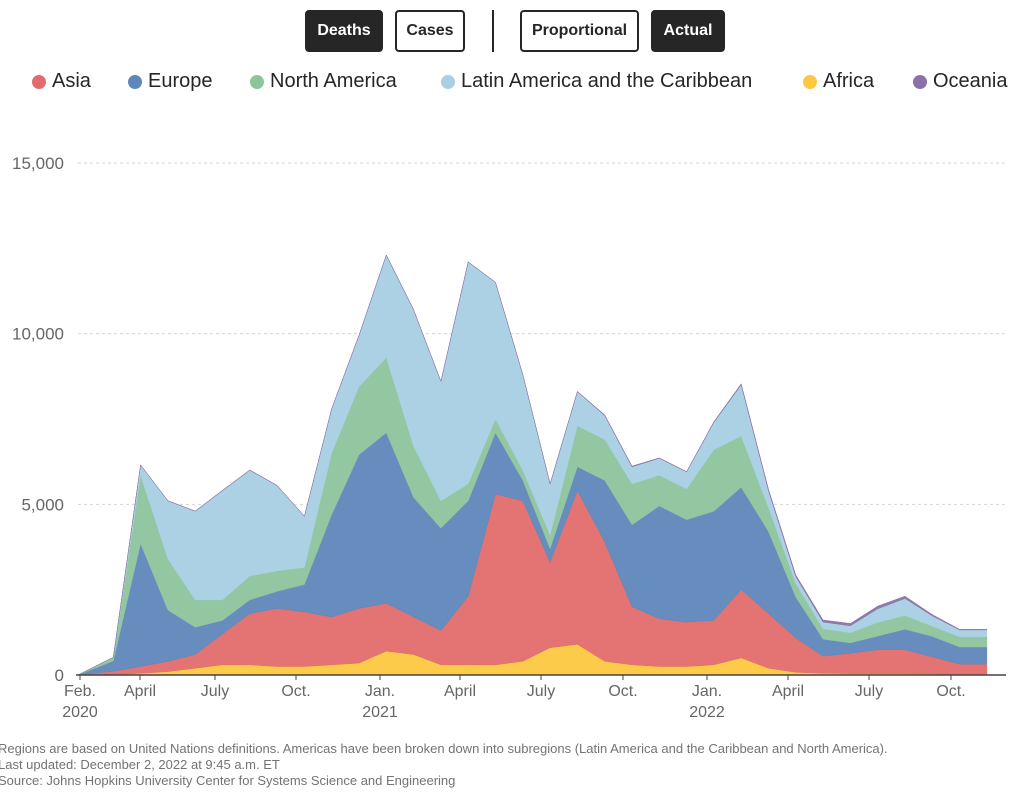 This screenshot has height=801, width=1024. I want to click on legend-swatch-europe, so click(135, 81).